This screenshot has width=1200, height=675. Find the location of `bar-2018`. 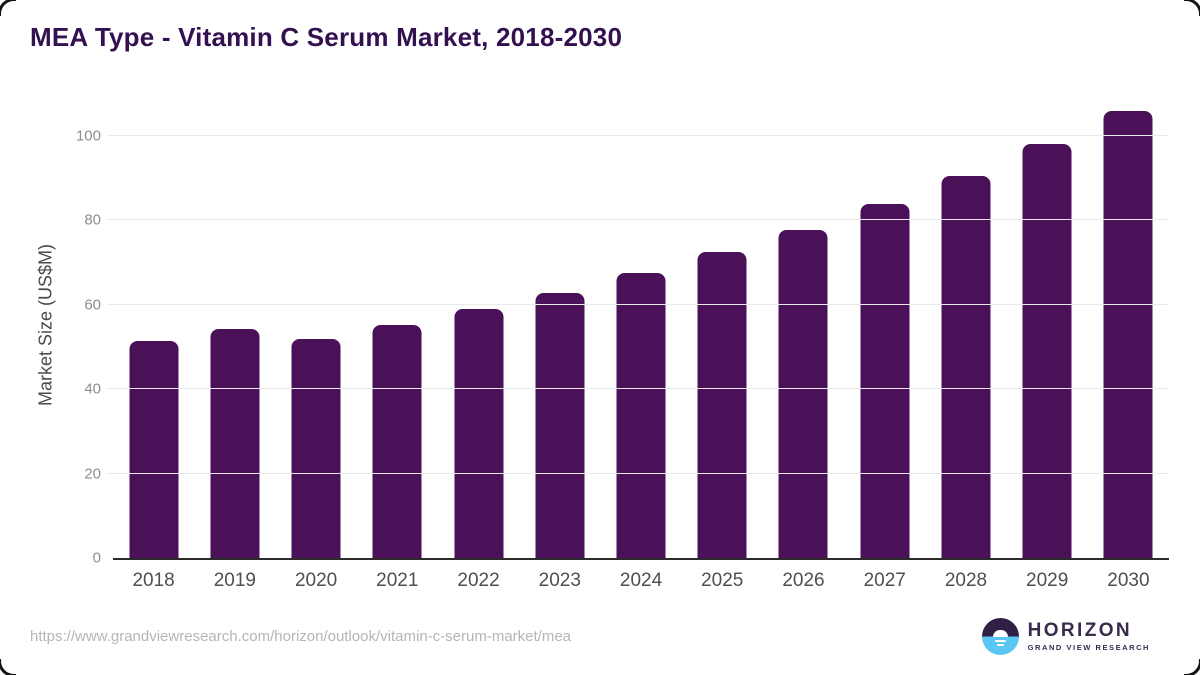

bar-2018 is located at coordinates (154, 449).